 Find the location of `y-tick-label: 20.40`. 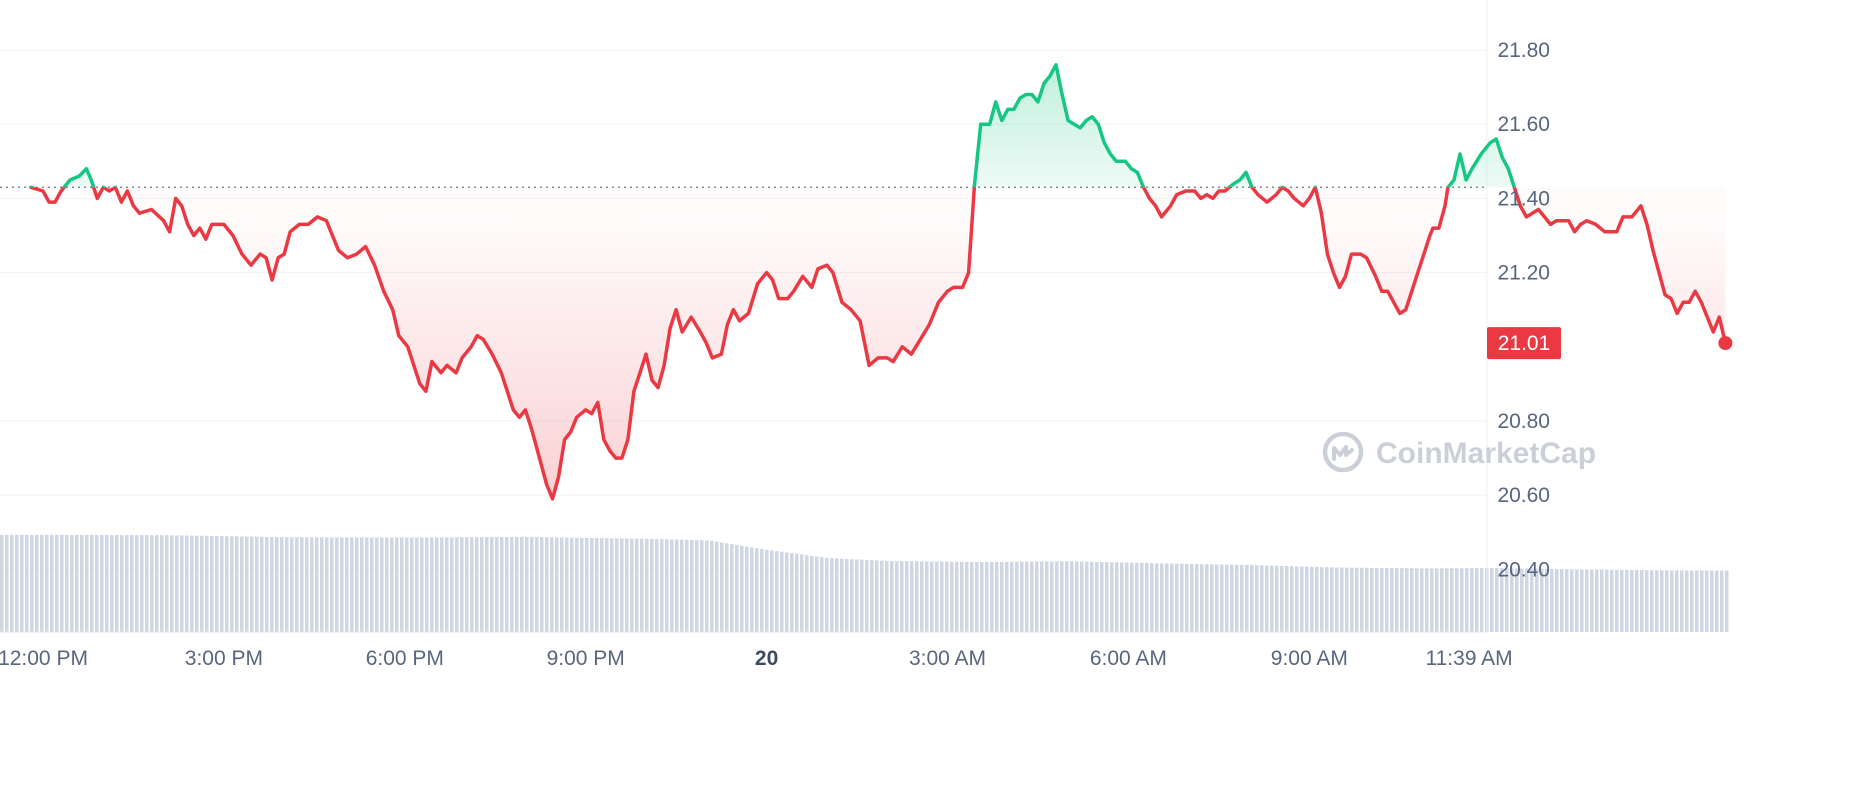

y-tick-label: 20.40 is located at coordinates (1523, 569).